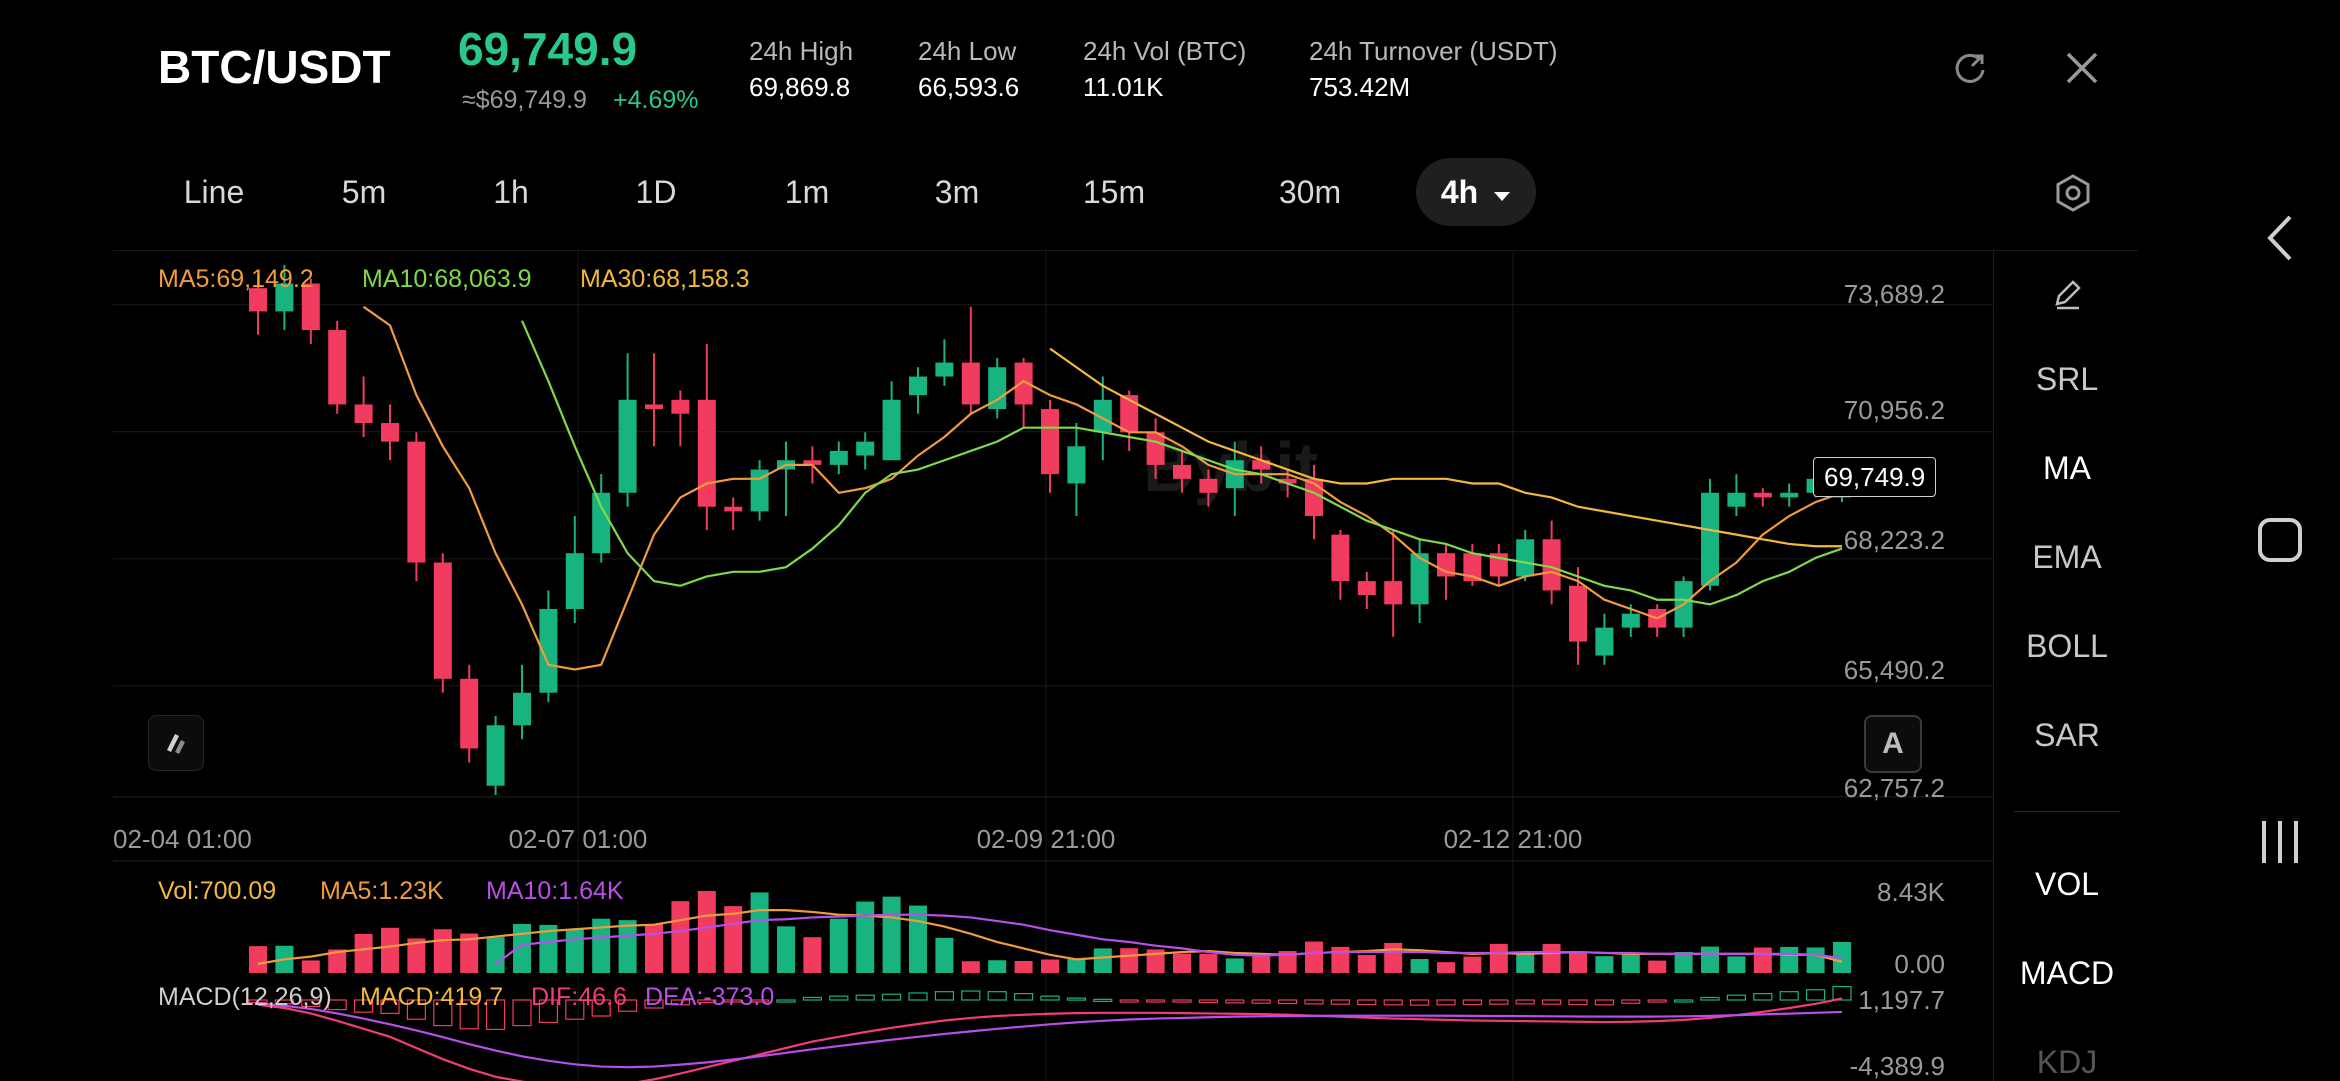 This screenshot has width=2340, height=1081. Describe the element at coordinates (1893, 744) in the screenshot. I see `auto-scale-icon: A` at that location.